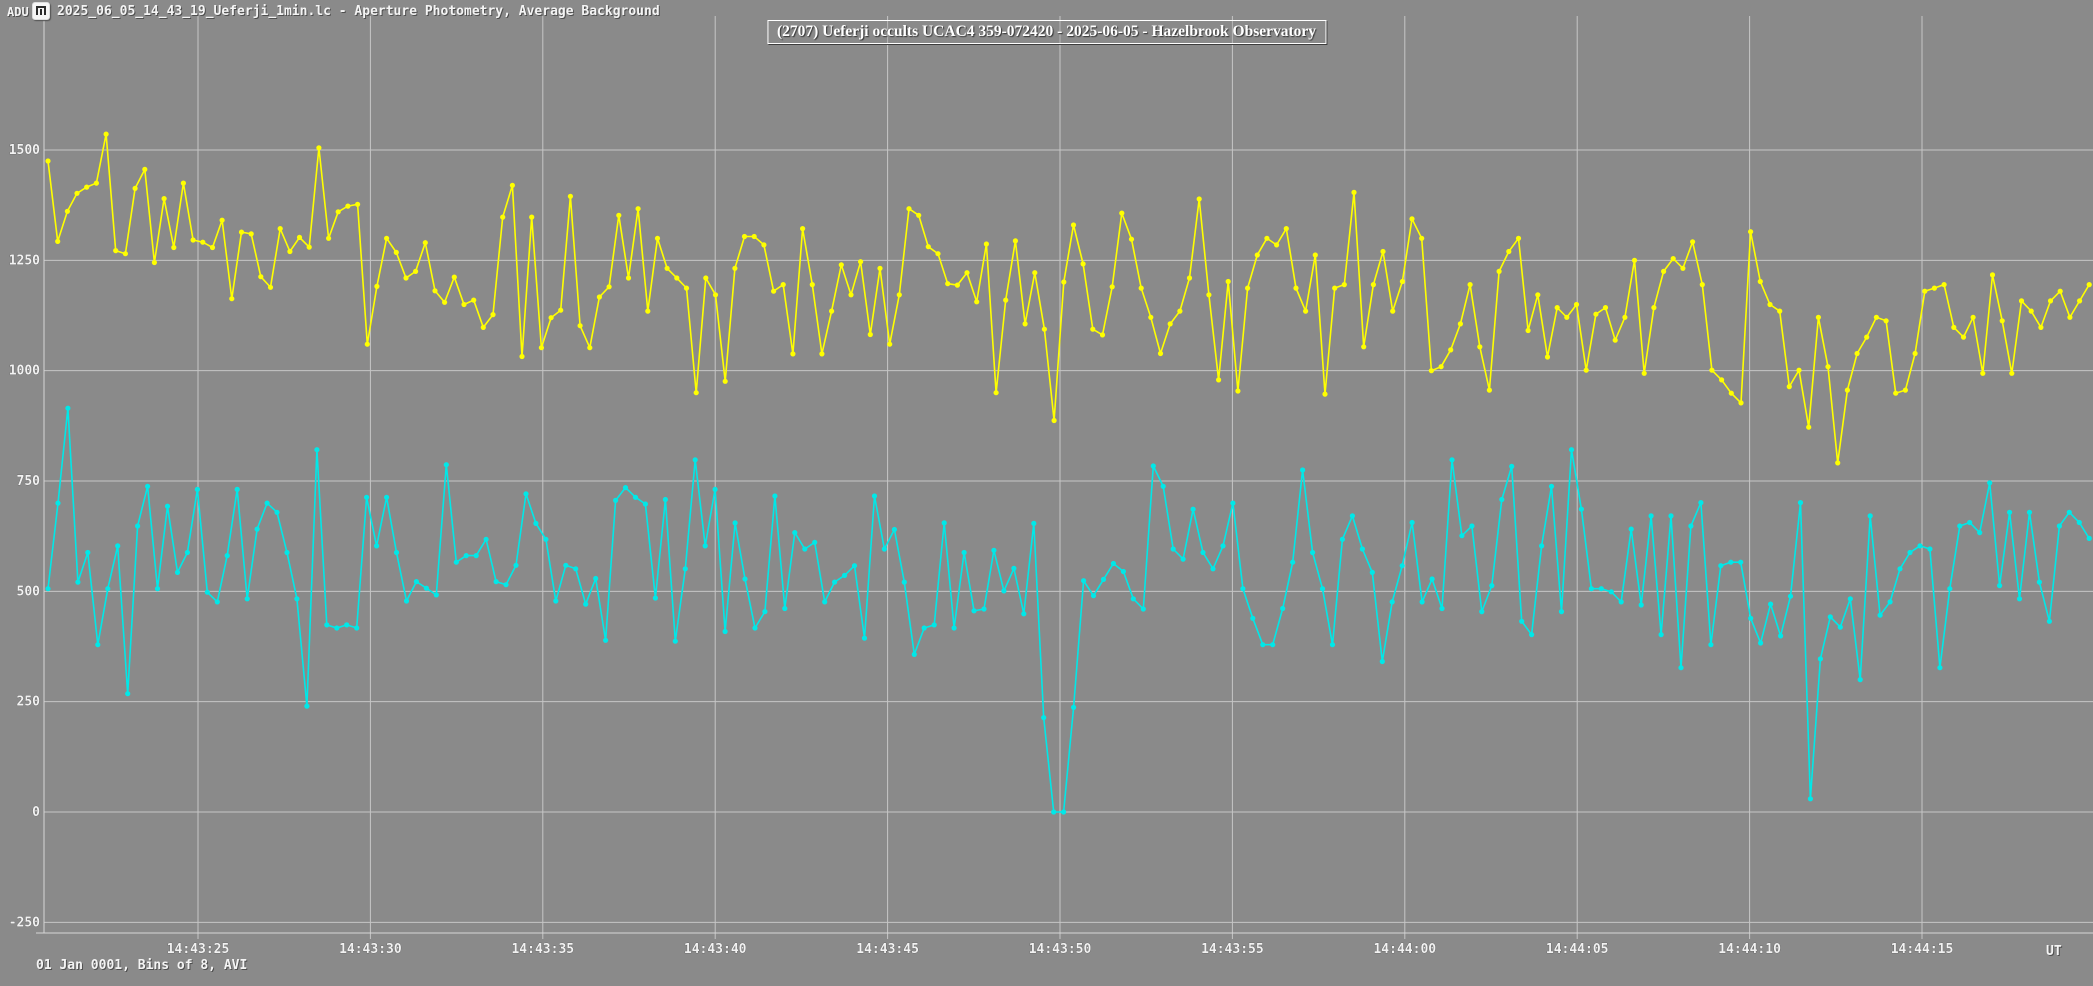 The width and height of the screenshot is (2093, 986). I want to click on x-tick-label: 14:43:40, so click(715, 949).